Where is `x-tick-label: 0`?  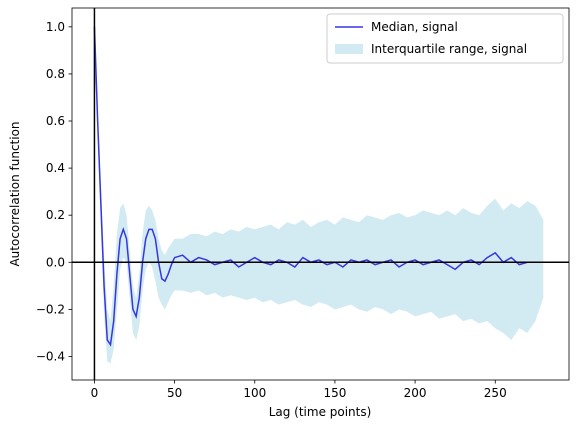 x-tick-label: 0 is located at coordinates (95, 393).